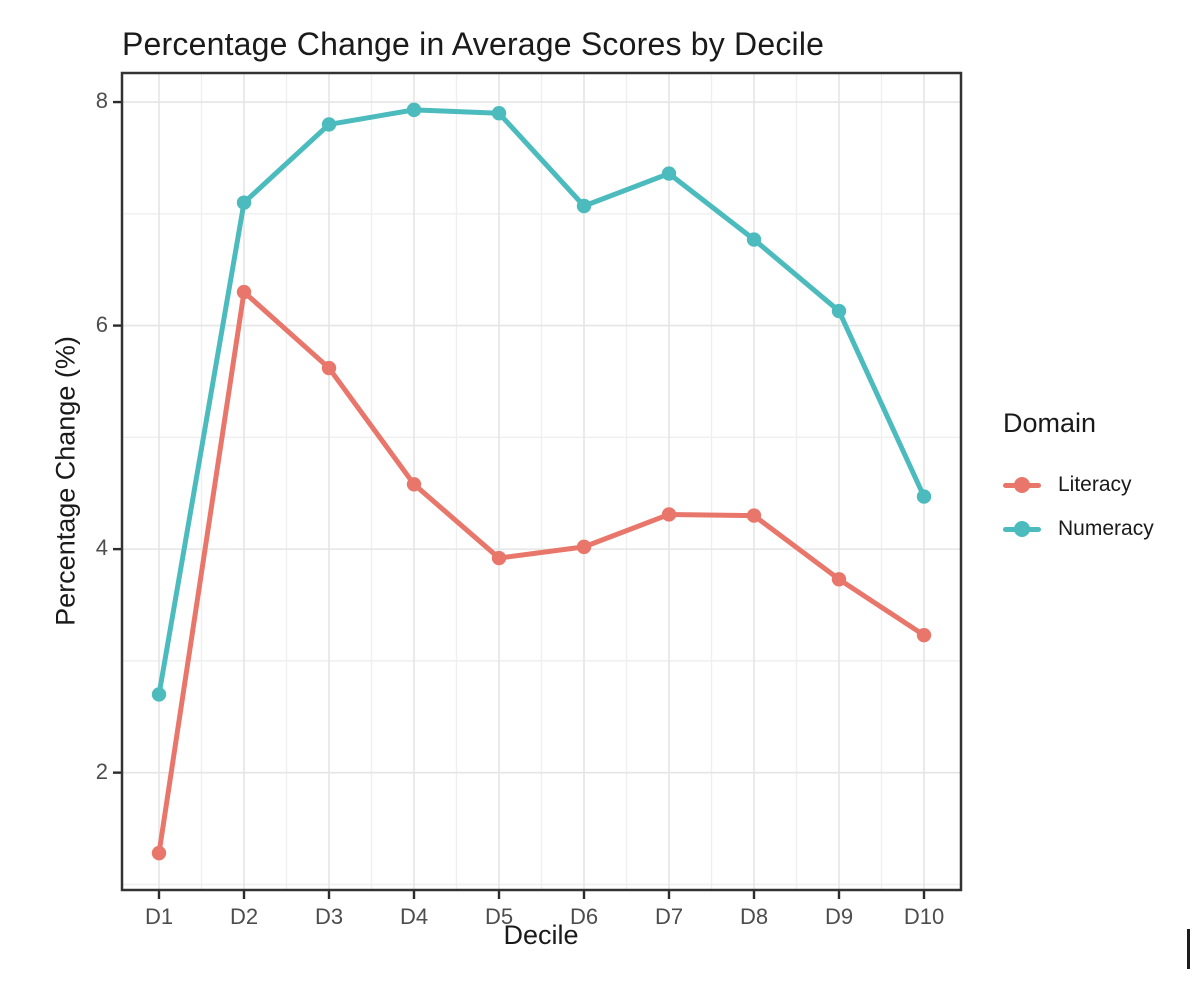  I want to click on data-point-numeracy-d7, so click(669, 173).